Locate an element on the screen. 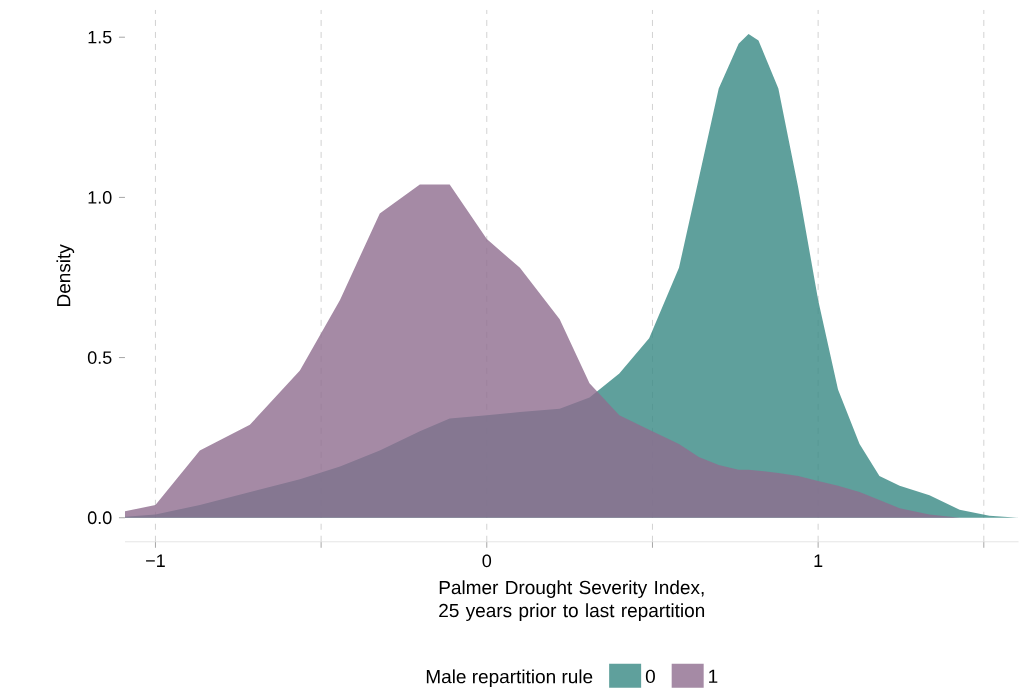 This screenshot has height=694, width=1019. legend-title: Male repartition rule is located at coordinates (509, 678).